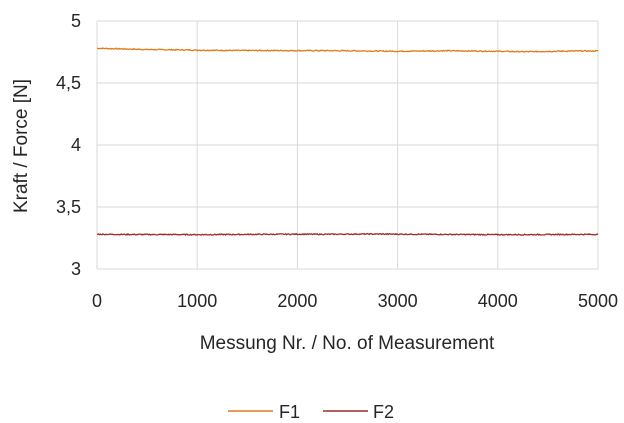 This screenshot has width=624, height=423. Describe the element at coordinates (97, 301) in the screenshot. I see `x-tick-label: 0` at that location.